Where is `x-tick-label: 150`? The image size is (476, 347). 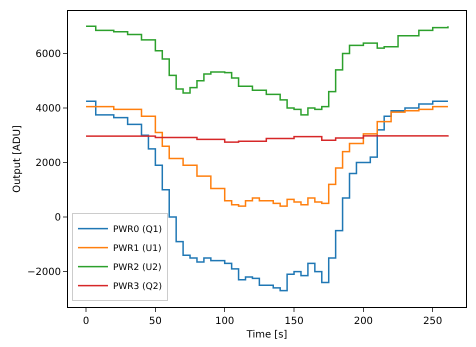 x-tick-label: 150 is located at coordinates (294, 321).